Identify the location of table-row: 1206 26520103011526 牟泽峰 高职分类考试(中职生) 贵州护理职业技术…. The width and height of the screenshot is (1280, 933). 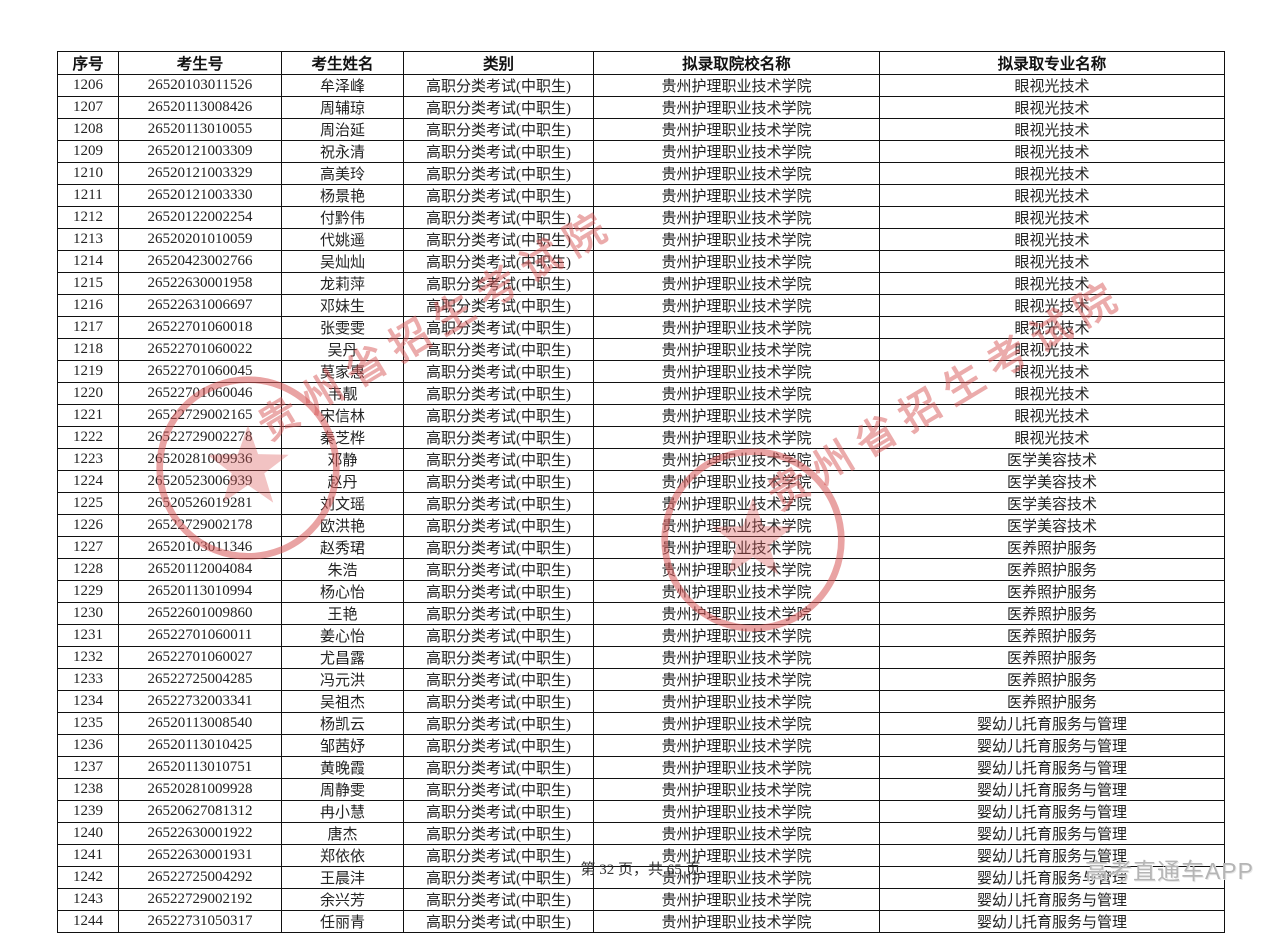
(641, 85).